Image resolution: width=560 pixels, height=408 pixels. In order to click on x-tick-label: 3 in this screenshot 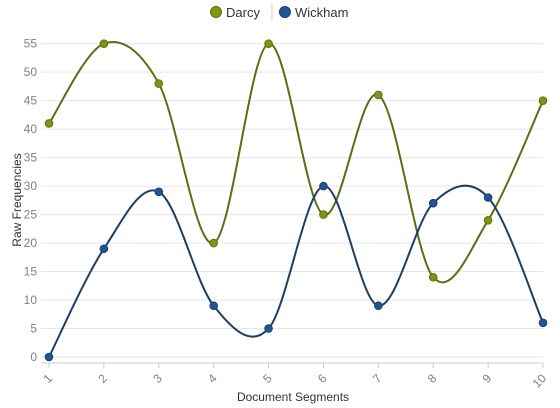, I will do `click(157, 378)`.